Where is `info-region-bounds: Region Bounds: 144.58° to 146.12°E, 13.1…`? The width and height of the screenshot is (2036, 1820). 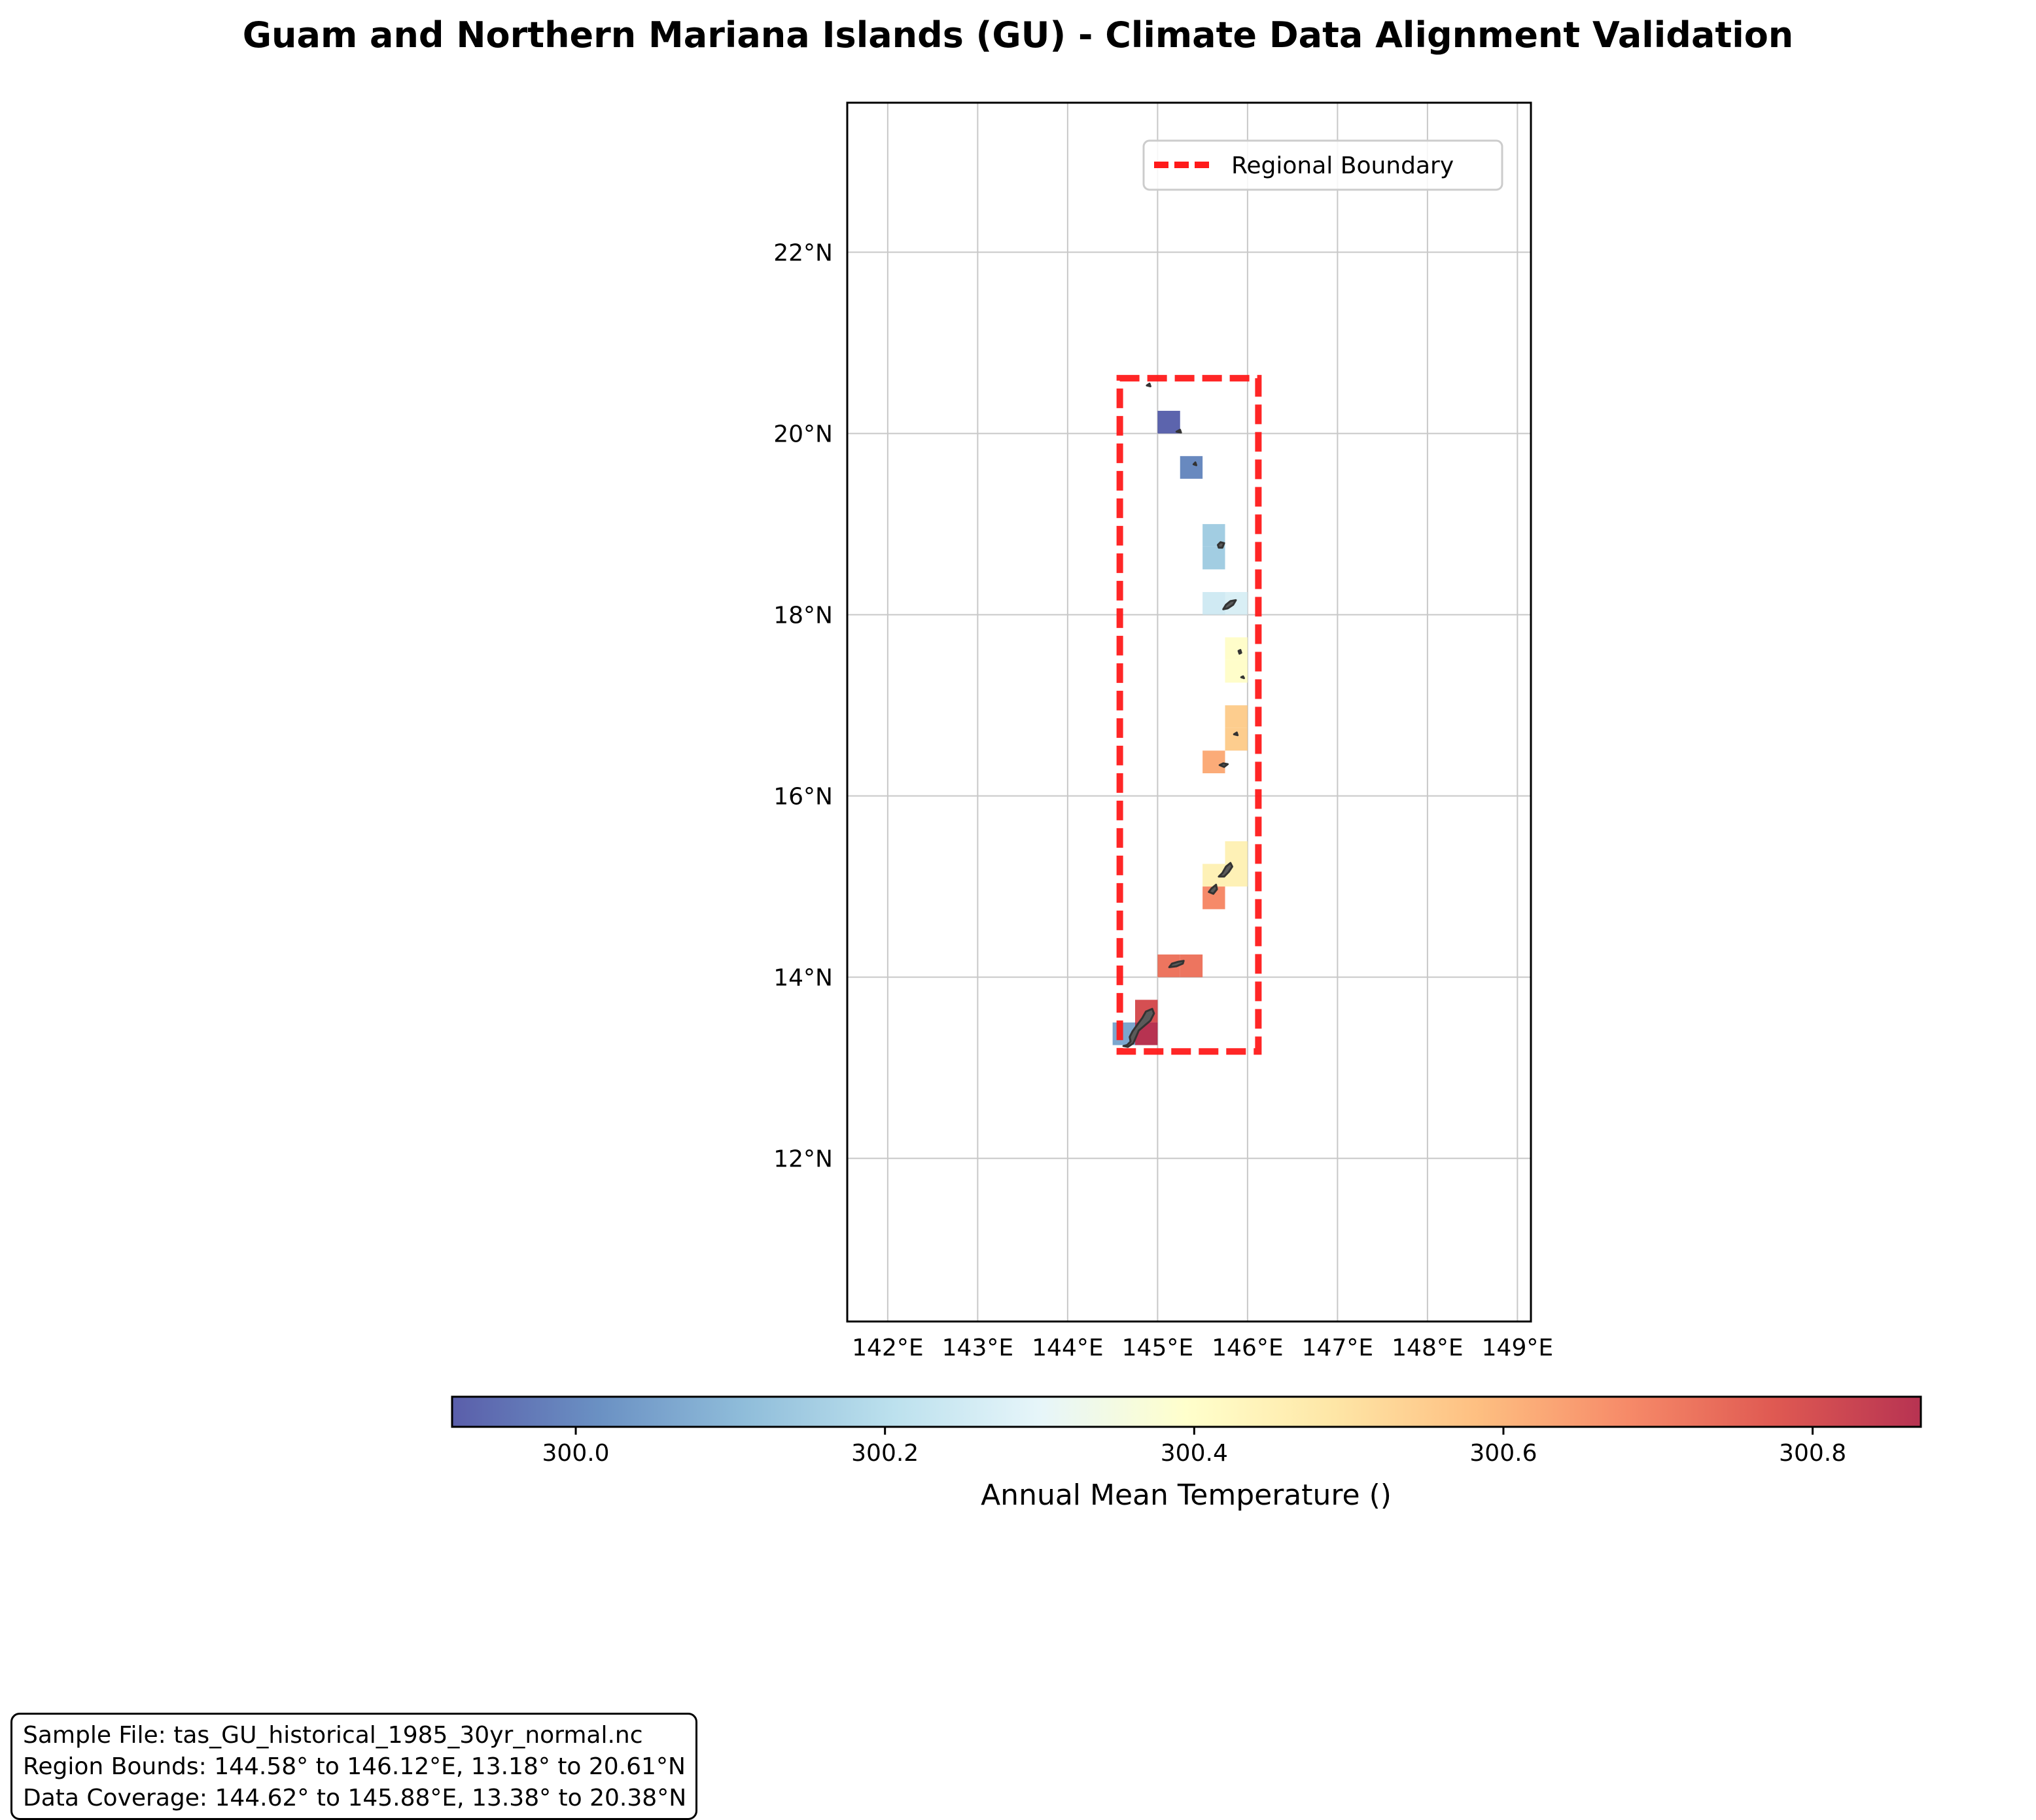 info-region-bounds: Region Bounds: 144.58° to 146.12°E, 13.1… is located at coordinates (354, 1766).